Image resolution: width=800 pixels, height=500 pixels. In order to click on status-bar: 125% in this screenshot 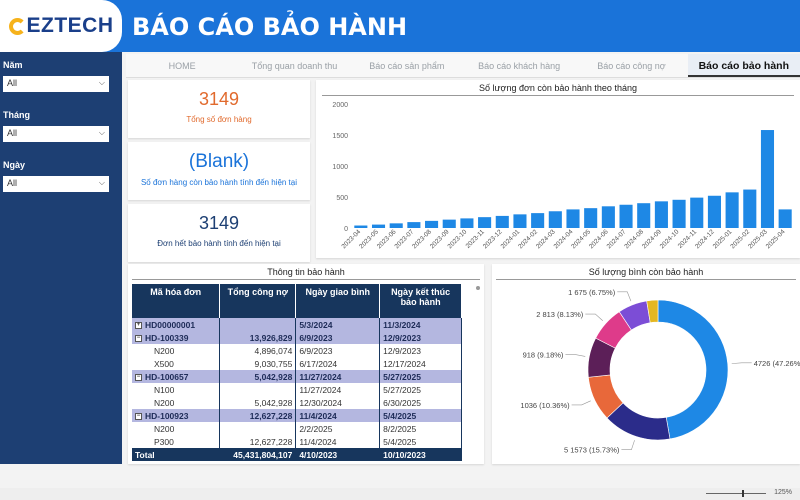, I will do `click(400, 494)`.